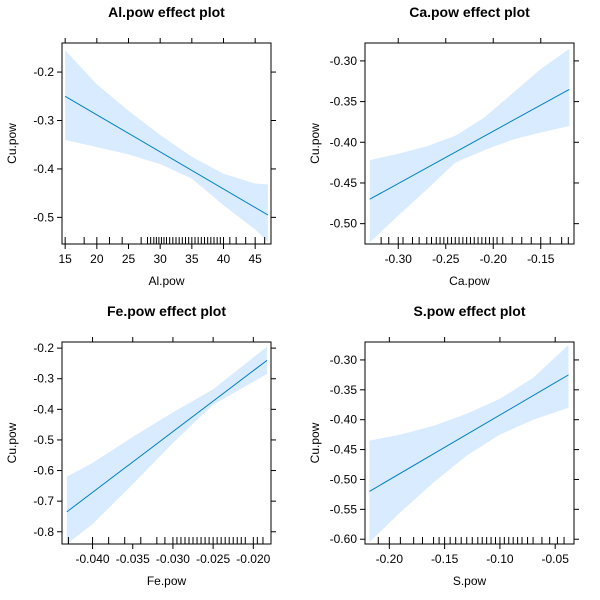  What do you see at coordinates (65, 259) in the screenshot?
I see `x-tick-label: 15` at bounding box center [65, 259].